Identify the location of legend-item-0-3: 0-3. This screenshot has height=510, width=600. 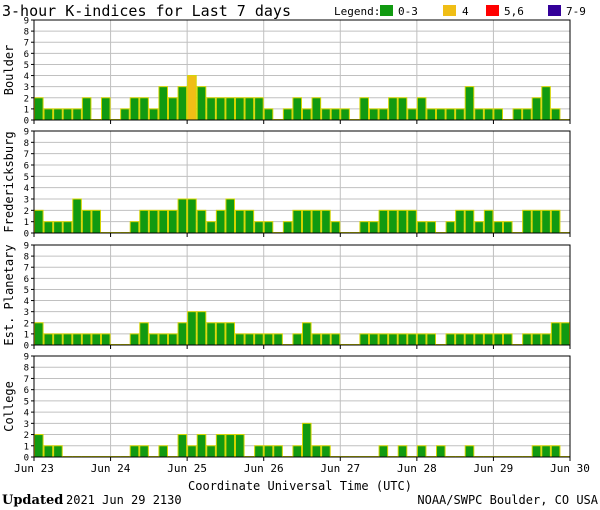
(408, 11).